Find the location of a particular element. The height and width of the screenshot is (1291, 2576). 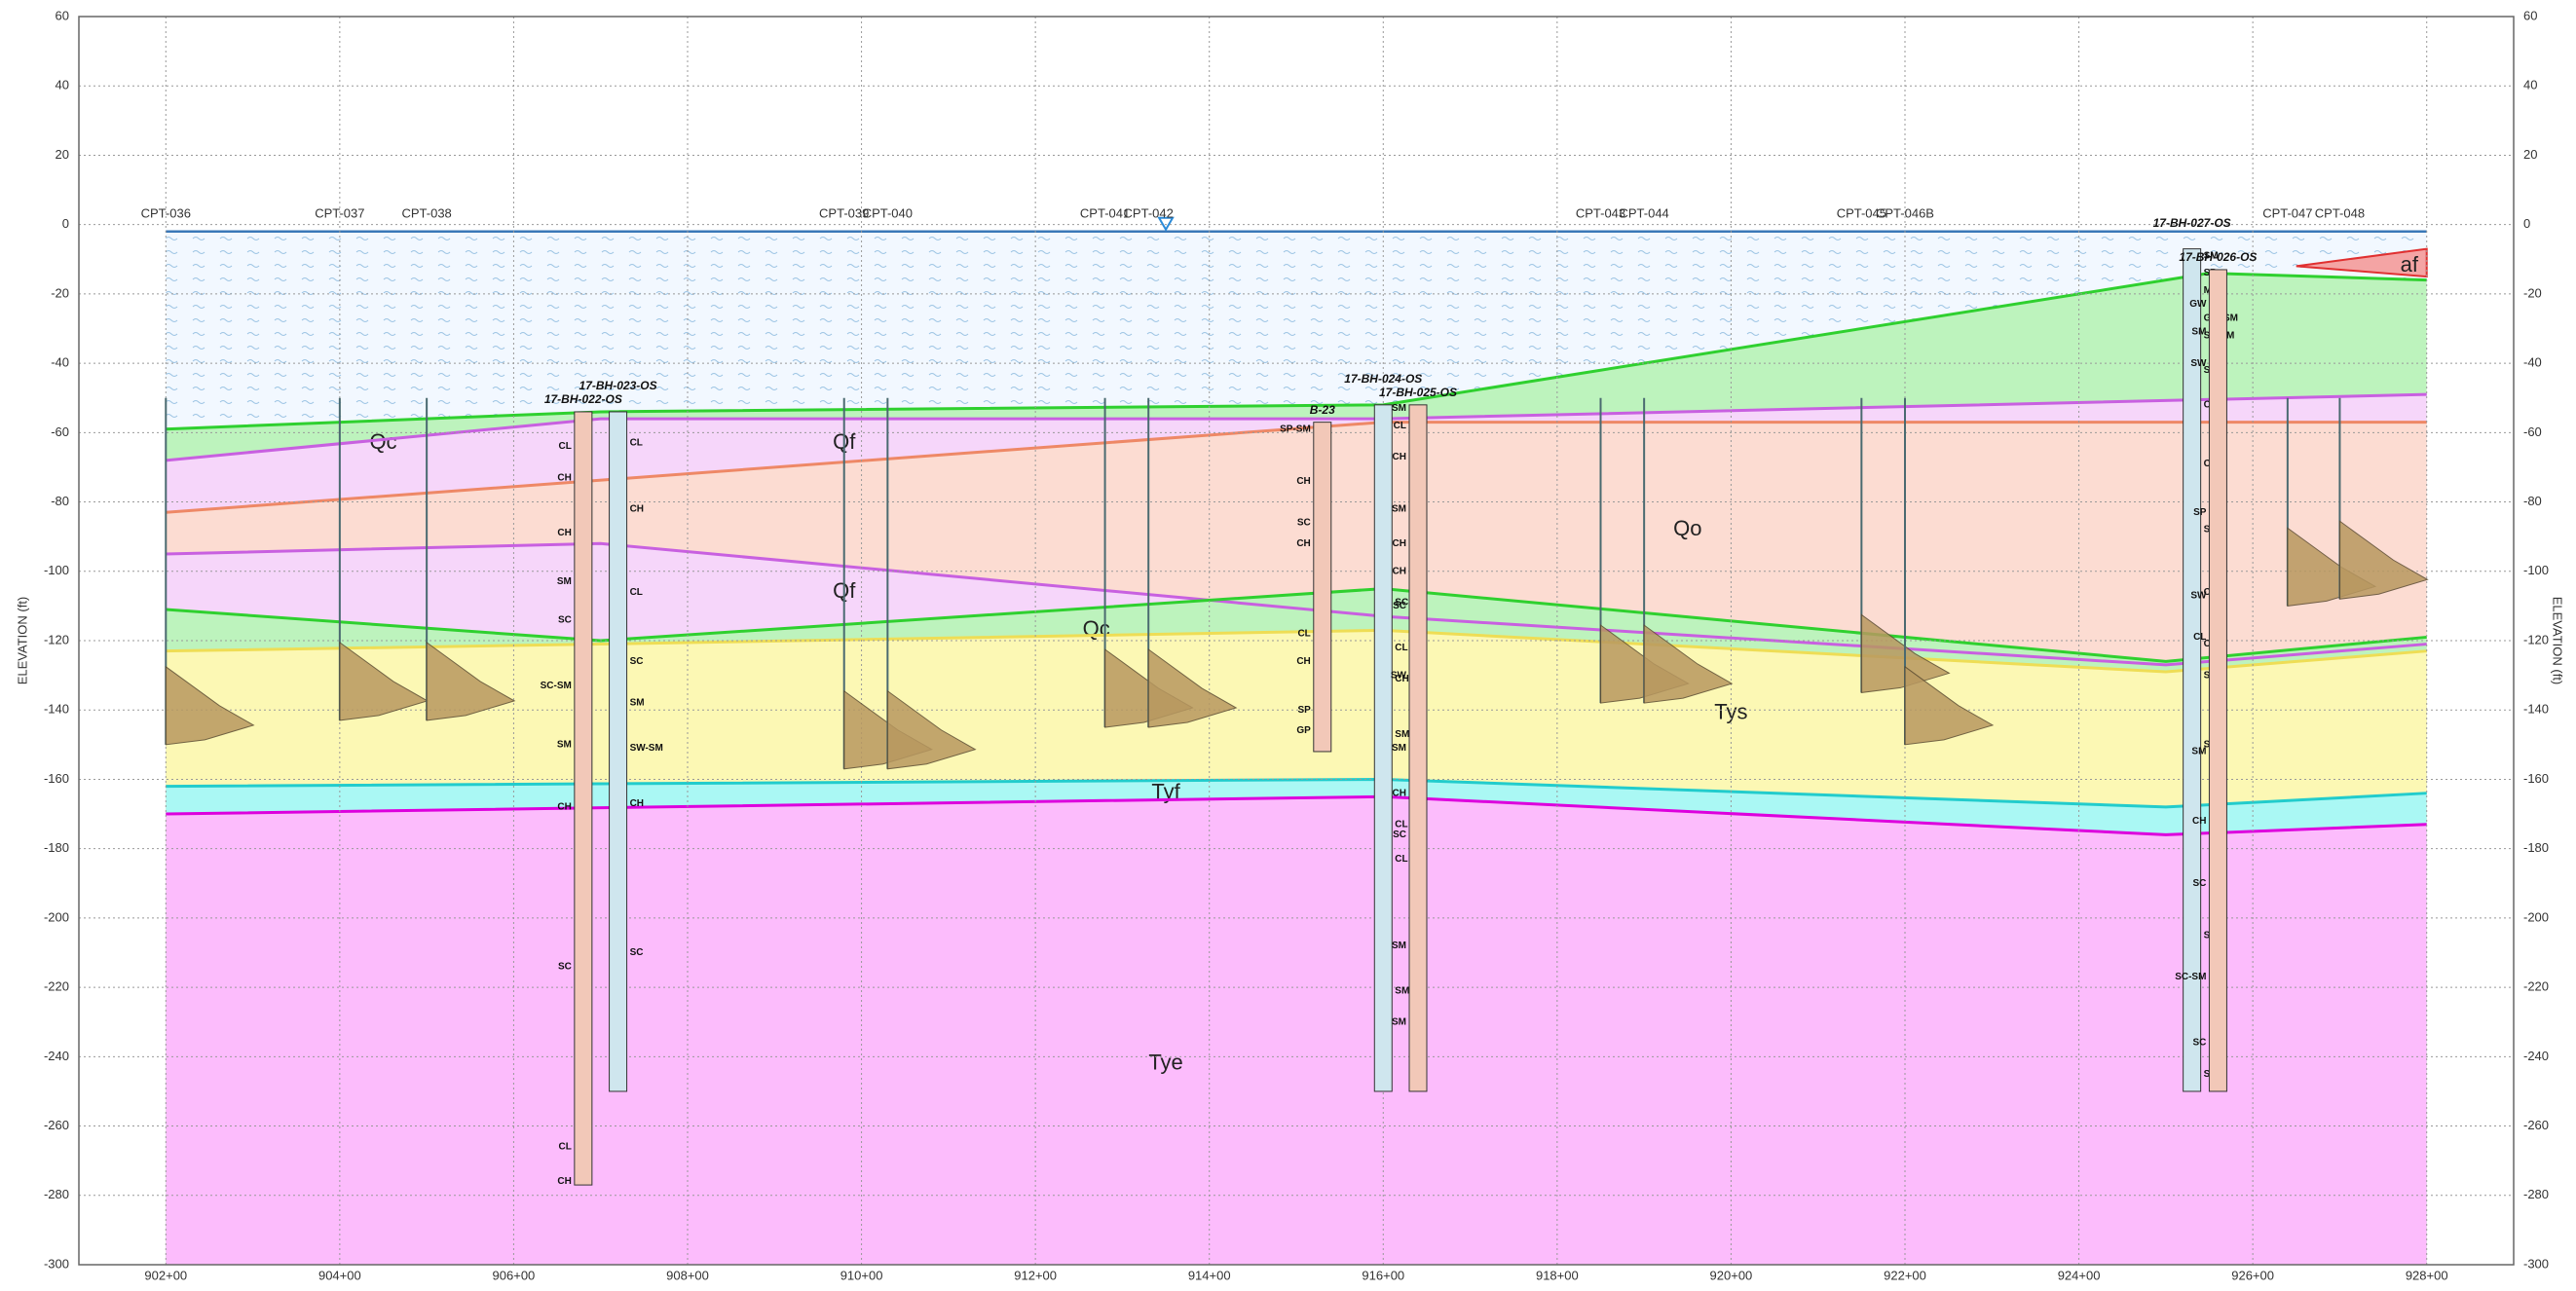

y-tick-label-right: -240 is located at coordinates (2536, 1056).